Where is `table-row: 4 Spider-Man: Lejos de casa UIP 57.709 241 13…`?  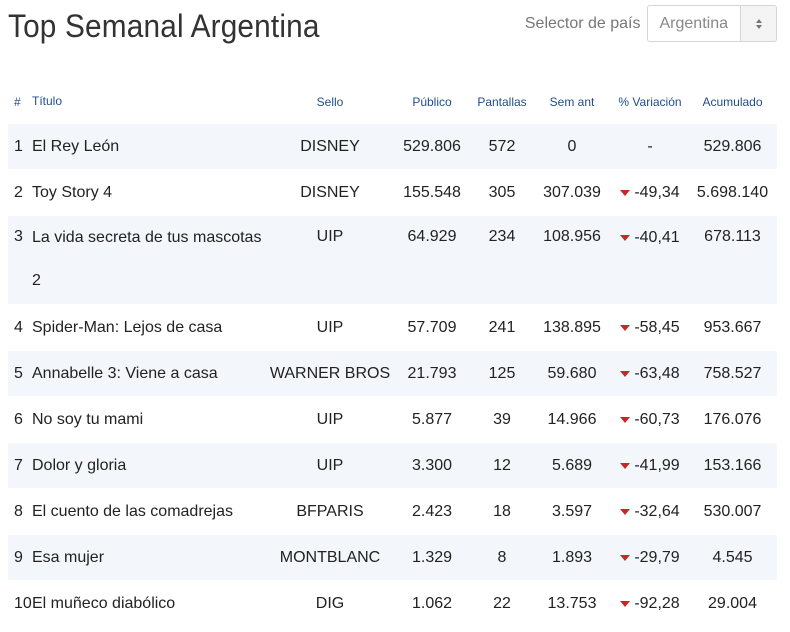
table-row: 4 Spider-Man: Lejos de casa UIP 57.709 241 13… is located at coordinates (392, 327).